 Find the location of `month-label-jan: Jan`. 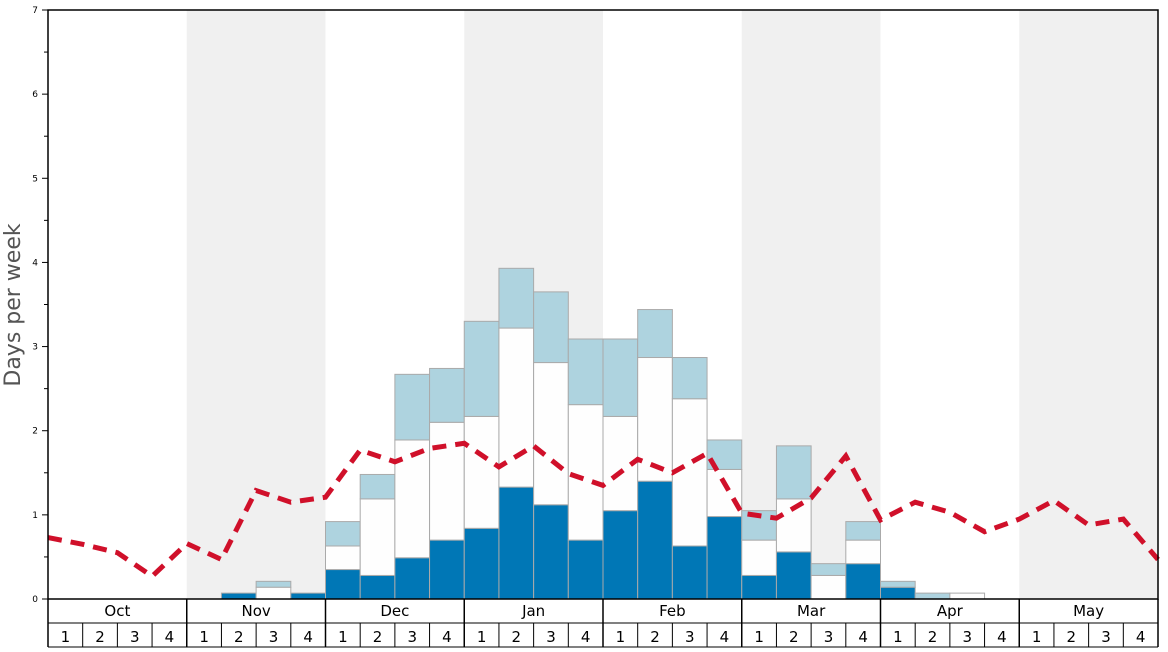

month-label-jan: Jan is located at coordinates (533, 611).